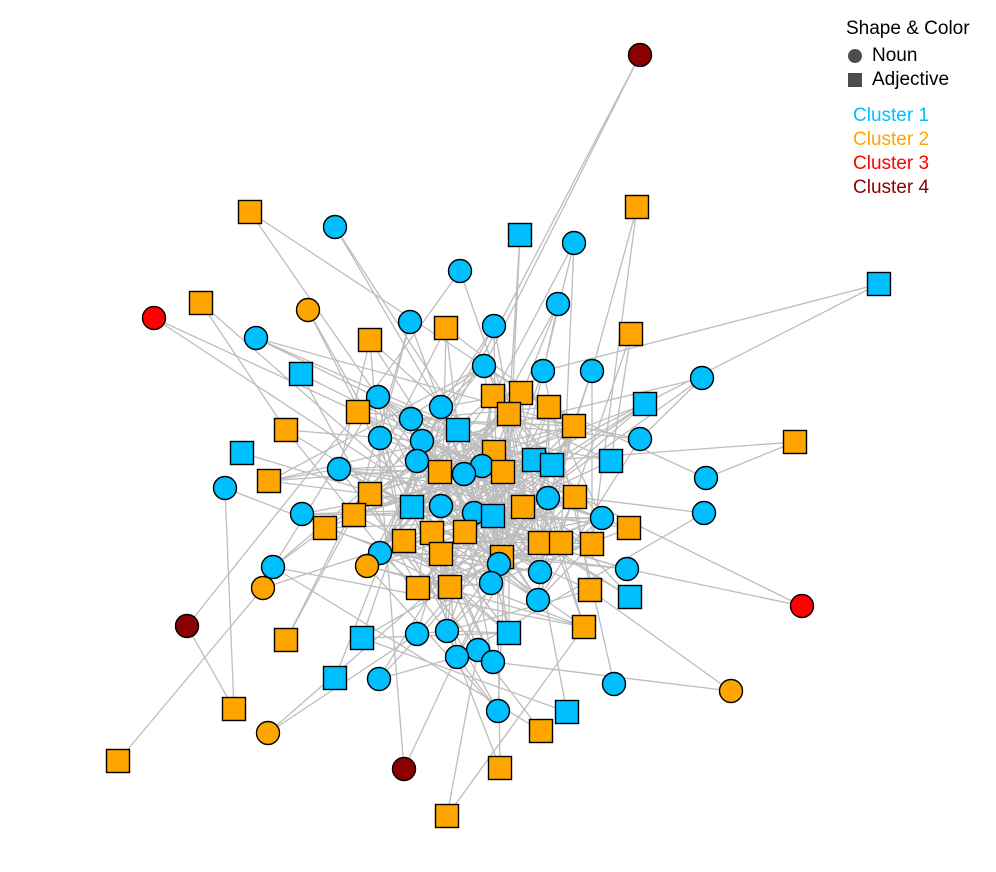 This screenshot has width=996, height=872. Describe the element at coordinates (908, 56) in the screenshot. I see `legend-item-noun: Noun` at that location.